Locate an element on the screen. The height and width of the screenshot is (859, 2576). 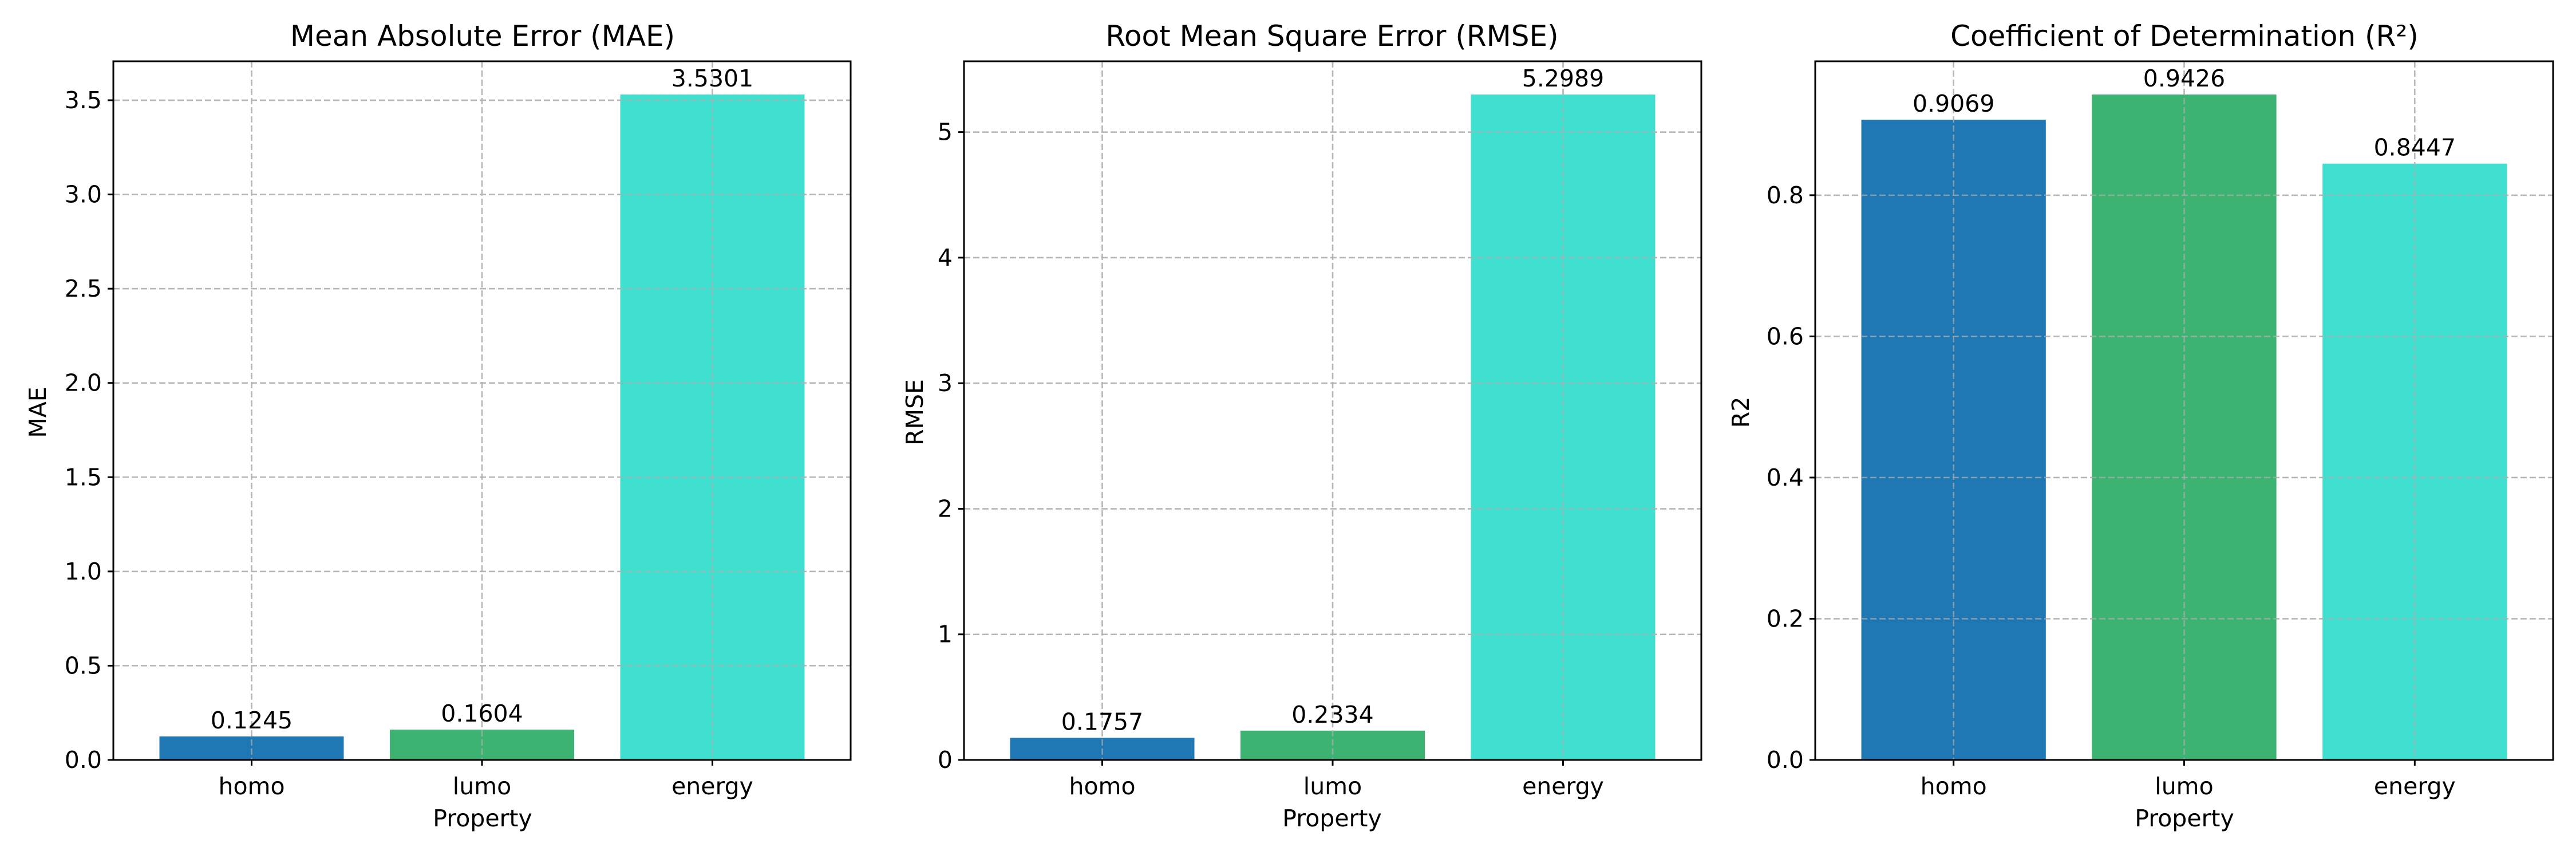
mae-y-tick-label: 3.5 is located at coordinates (83, 100).